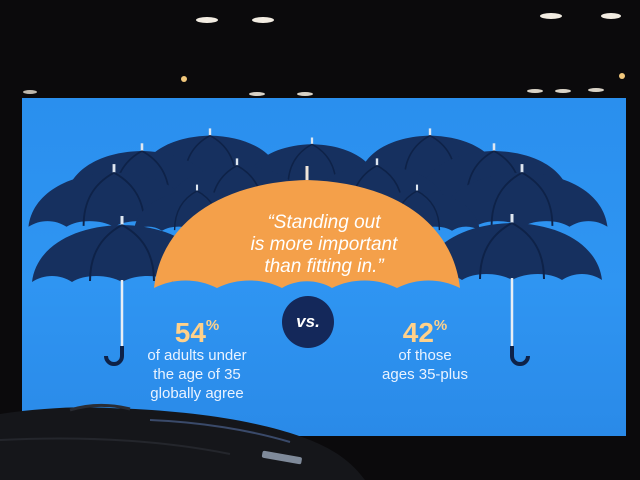 This screenshot has width=640, height=480. I want to click on right-stat-line-1: of those, so click(425, 355).